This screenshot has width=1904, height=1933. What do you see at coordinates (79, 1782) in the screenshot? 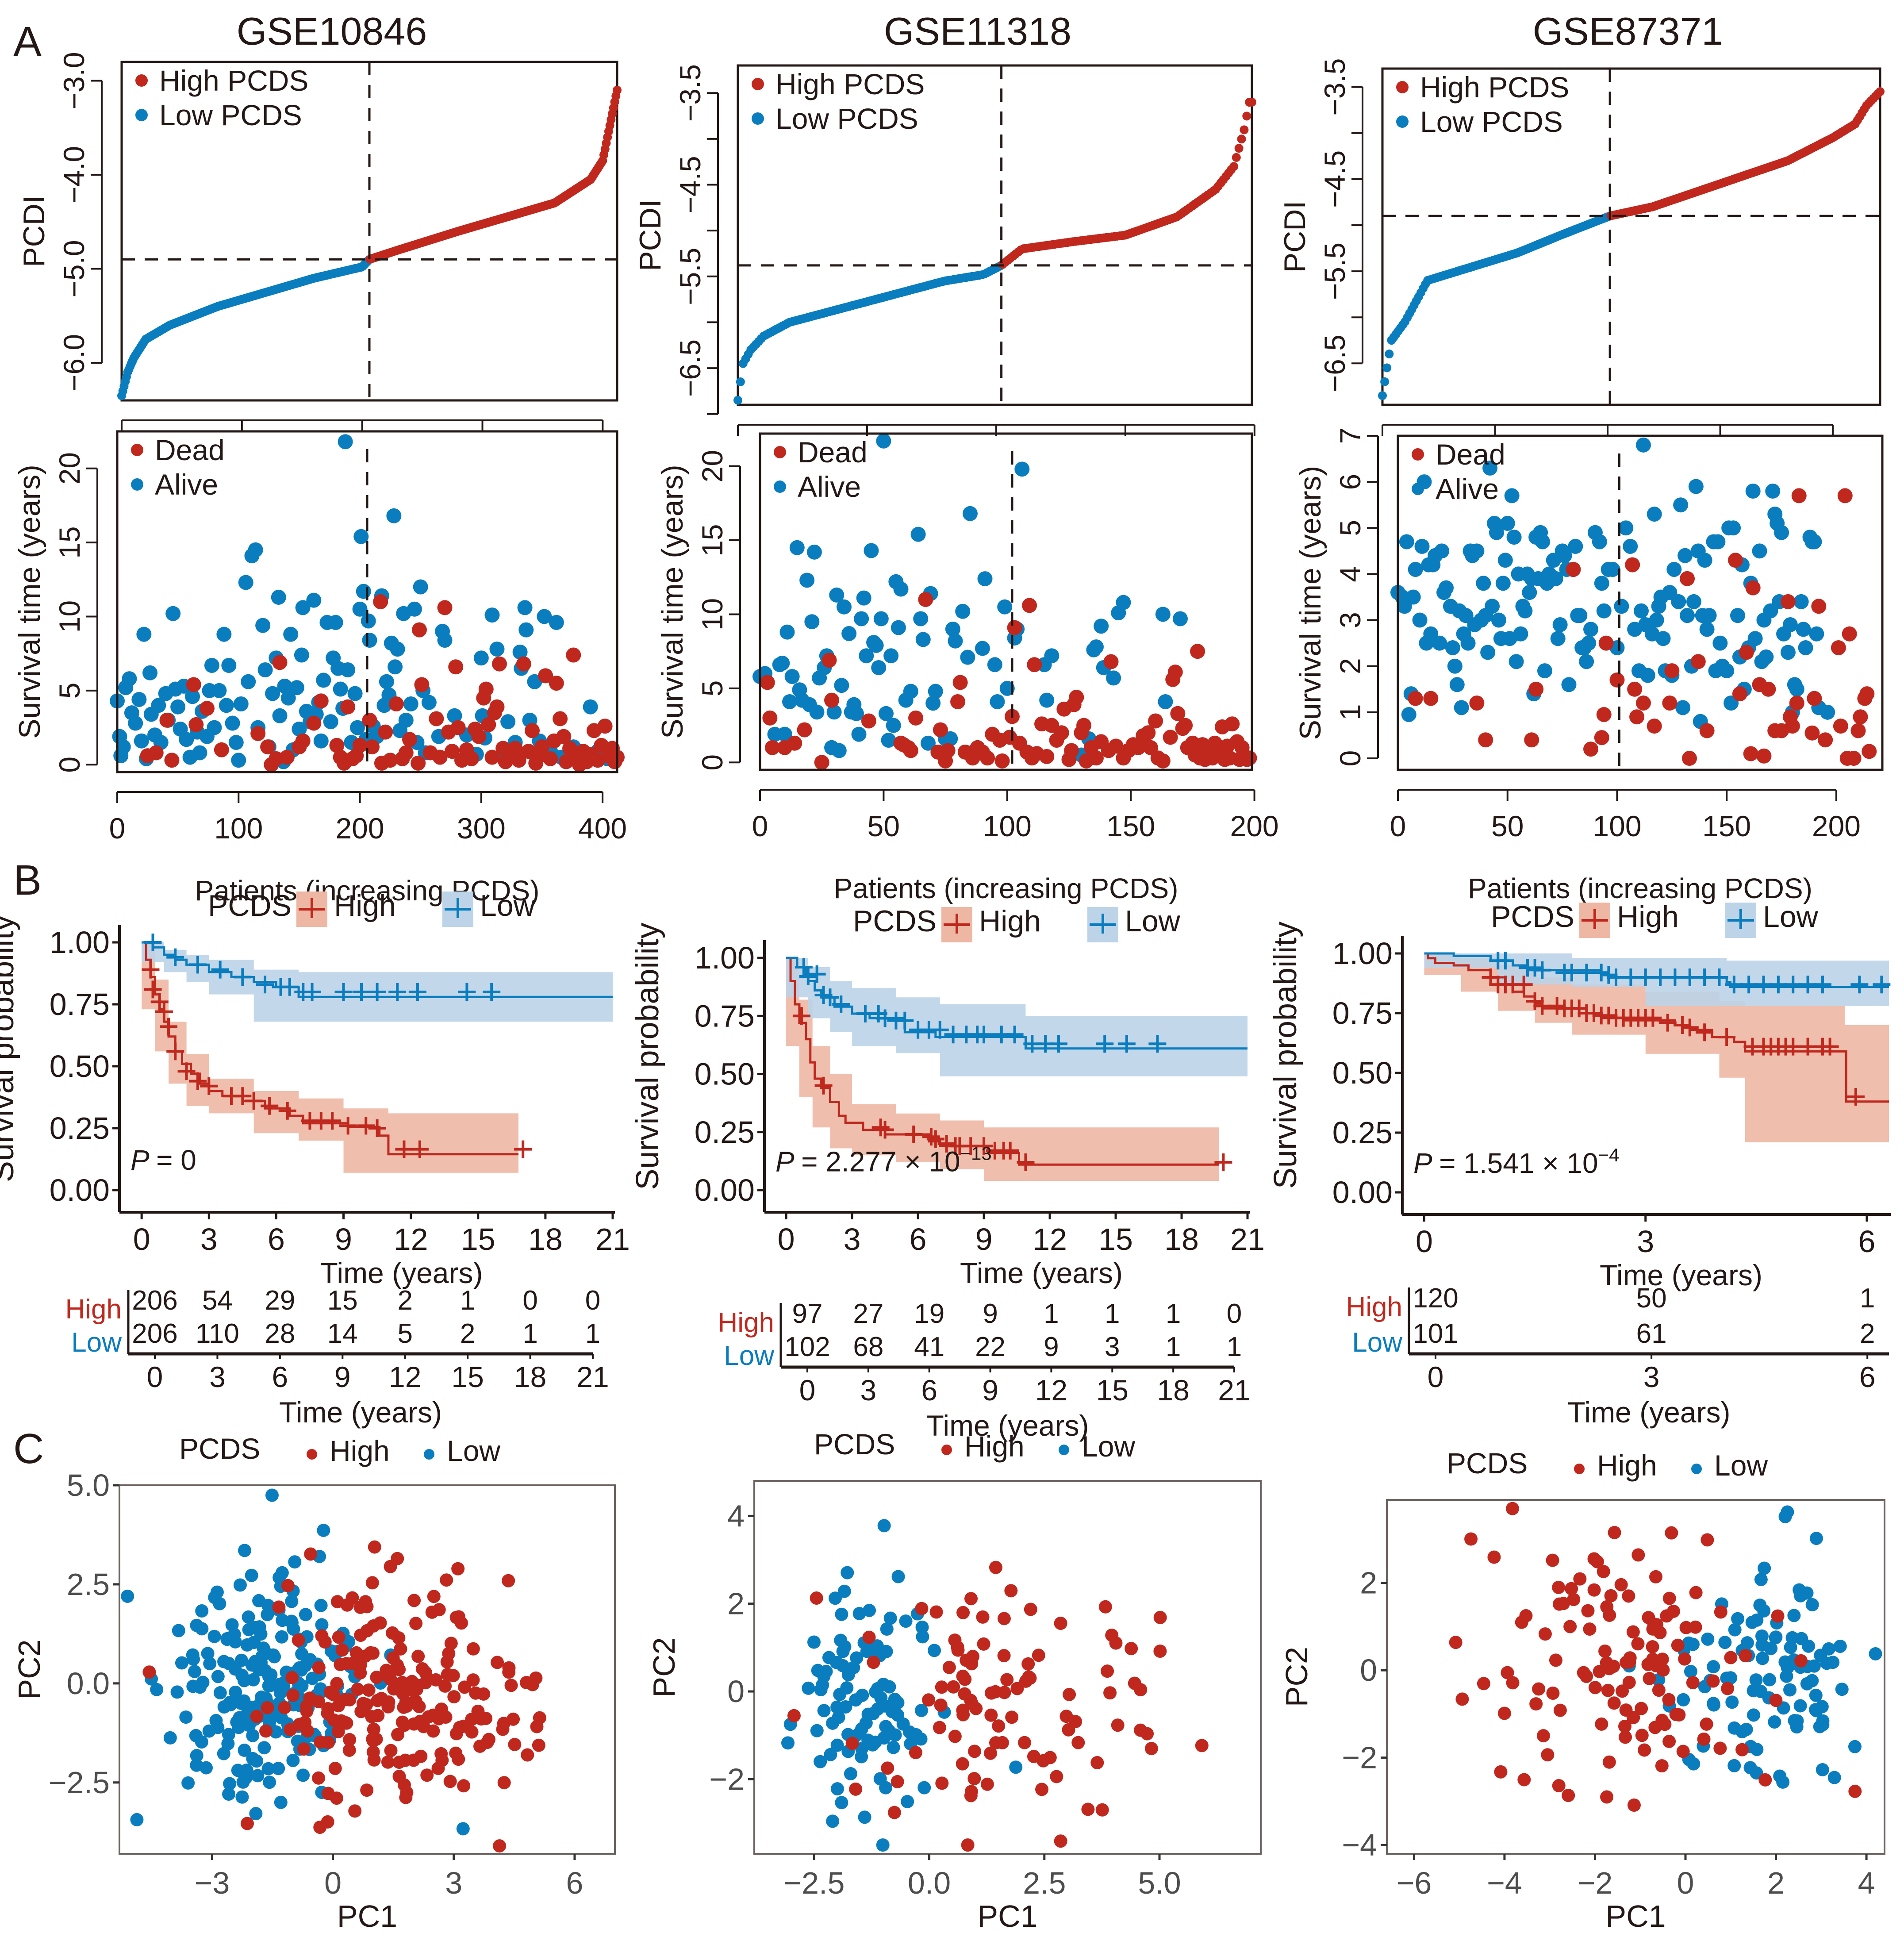
I see `y-tick-label: −2.5` at bounding box center [79, 1782].